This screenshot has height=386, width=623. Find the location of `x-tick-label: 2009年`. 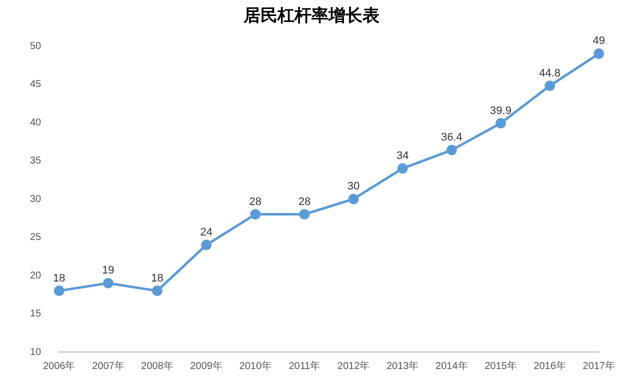

x-tick-label: 2009年 is located at coordinates (206, 366).